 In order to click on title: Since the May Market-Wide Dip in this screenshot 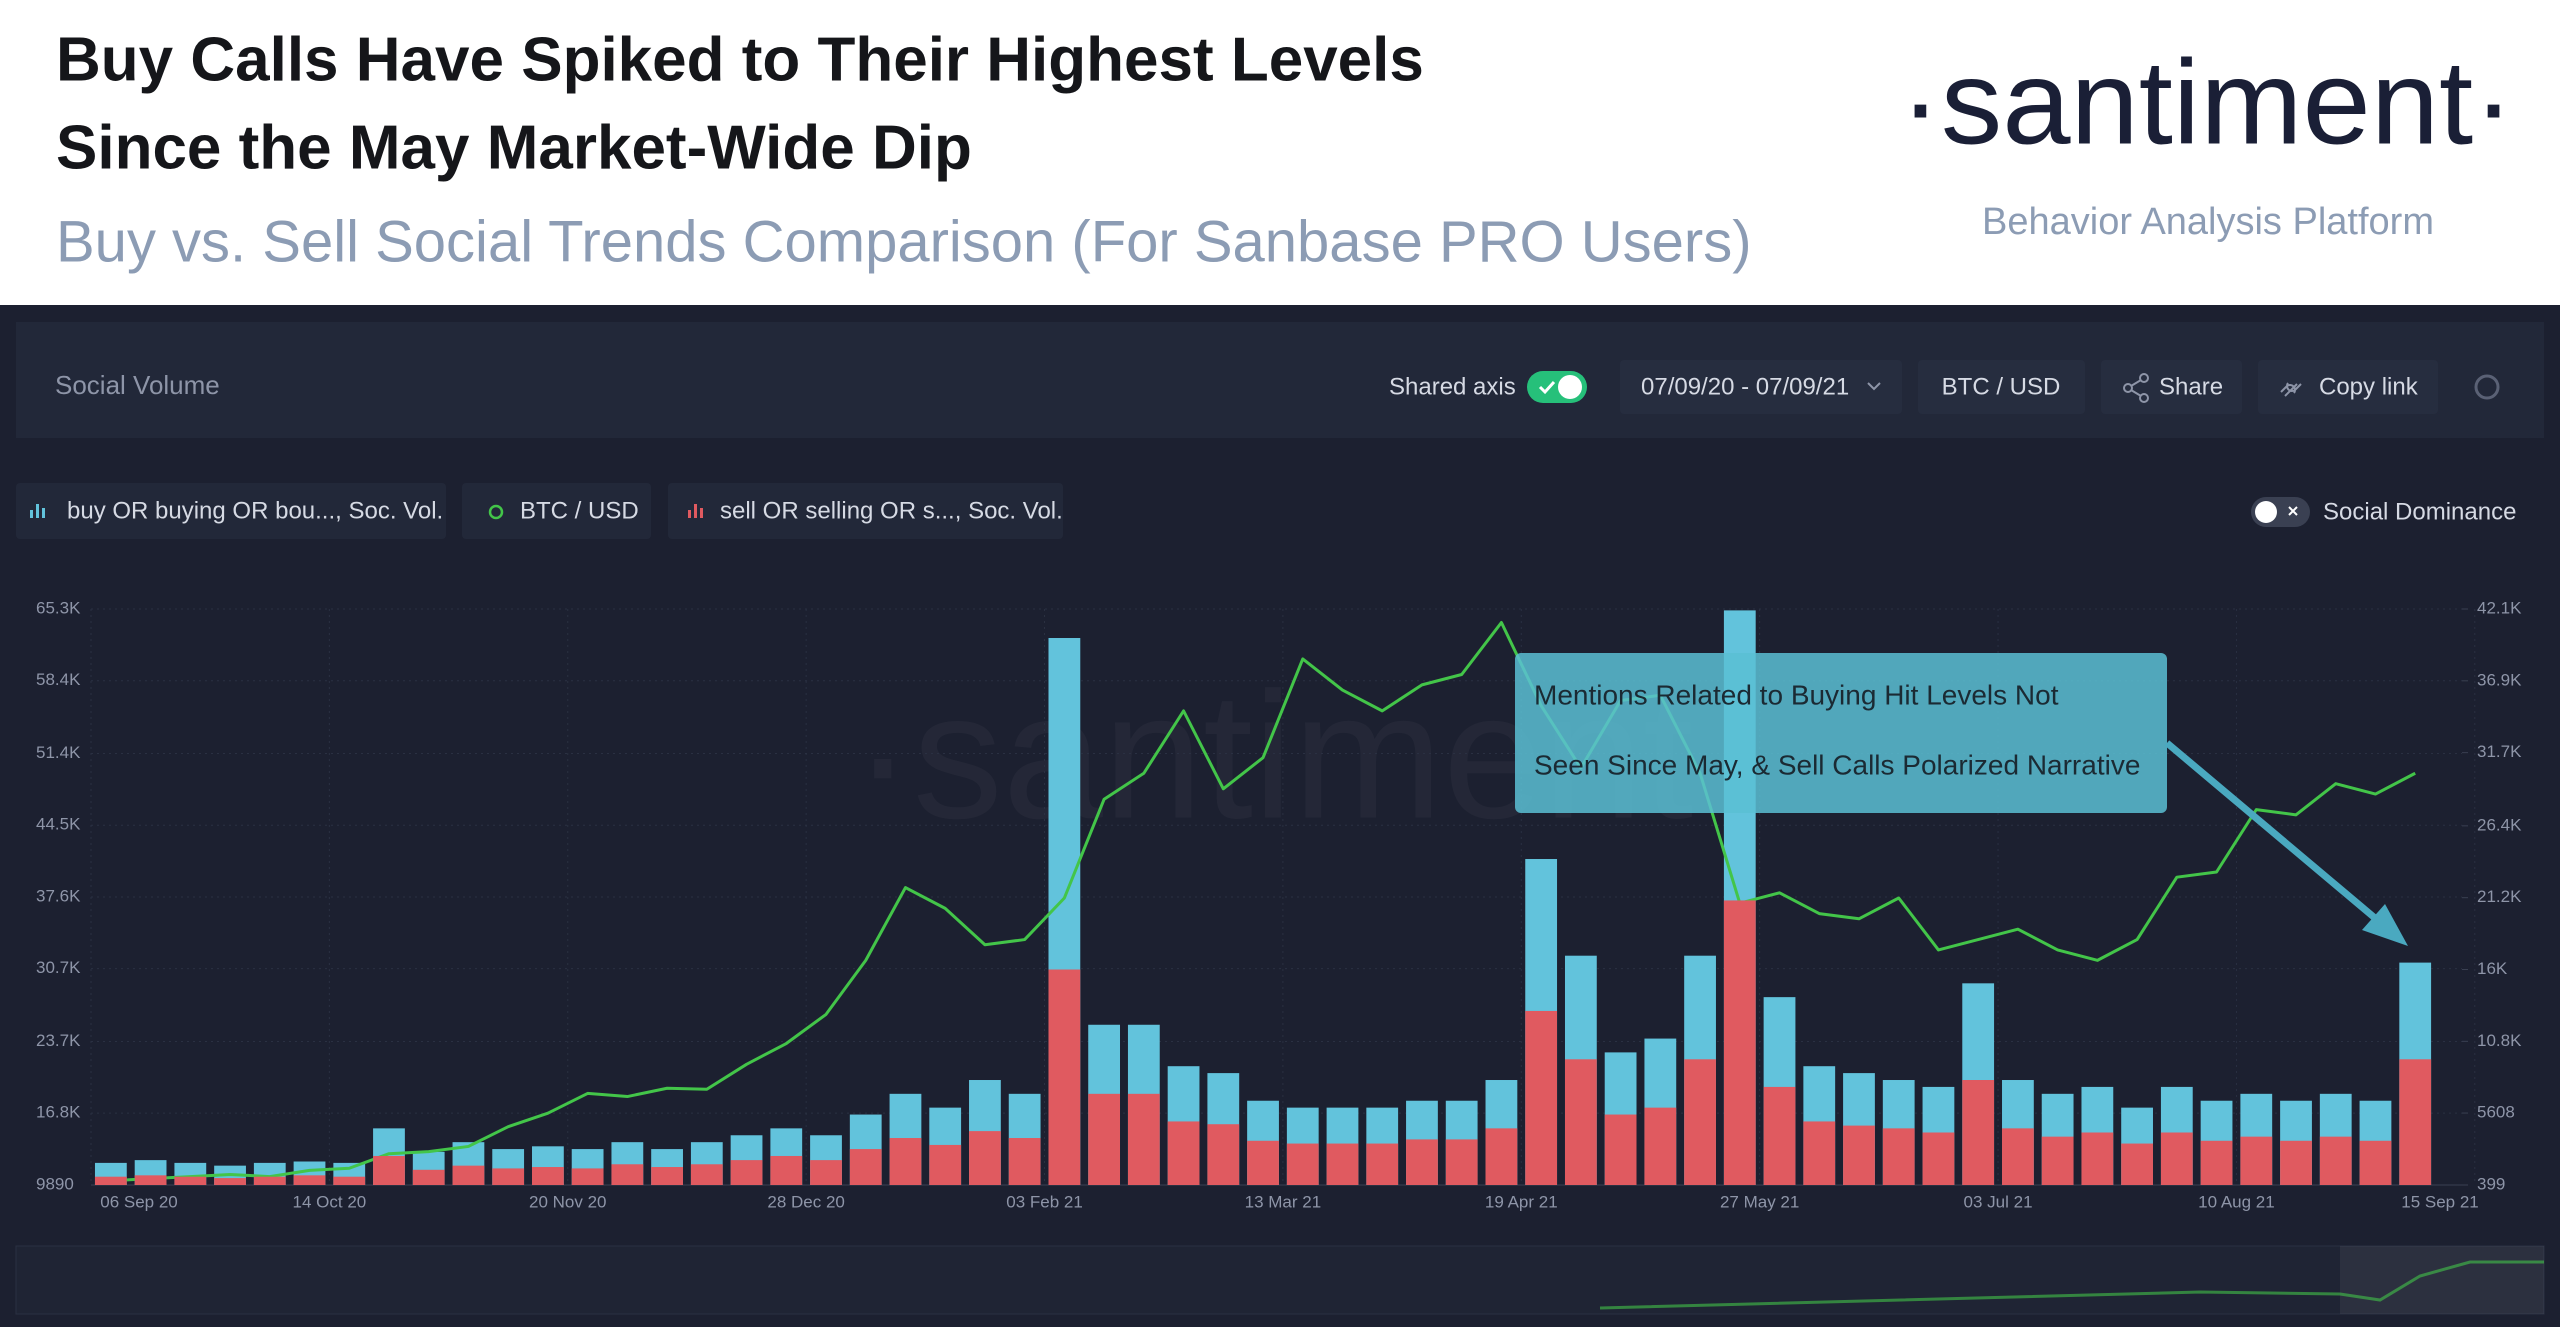, I will do `click(514, 147)`.